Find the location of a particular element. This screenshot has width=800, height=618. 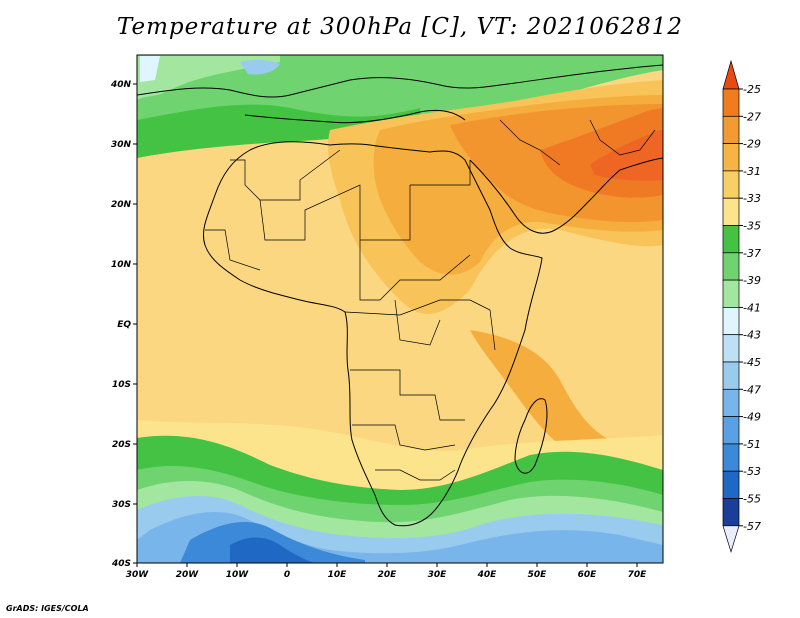

field-east-warm-tongue is located at coordinates (540, 387).